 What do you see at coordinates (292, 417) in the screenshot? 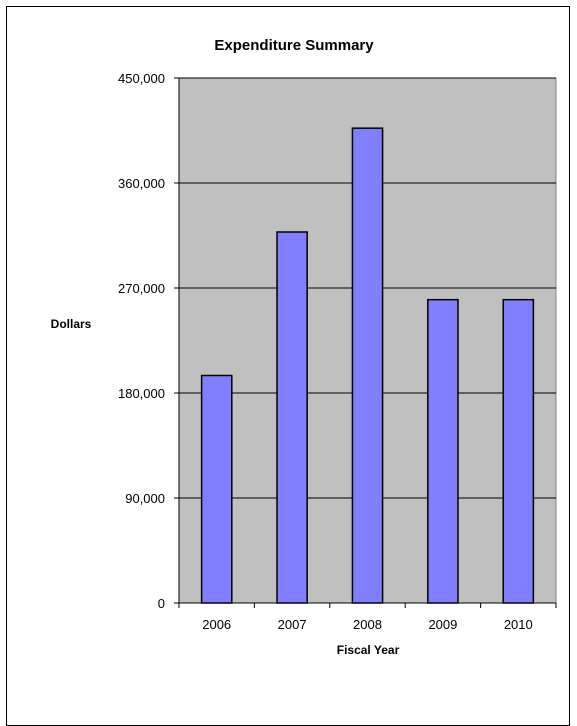
I see `bar-2007` at bounding box center [292, 417].